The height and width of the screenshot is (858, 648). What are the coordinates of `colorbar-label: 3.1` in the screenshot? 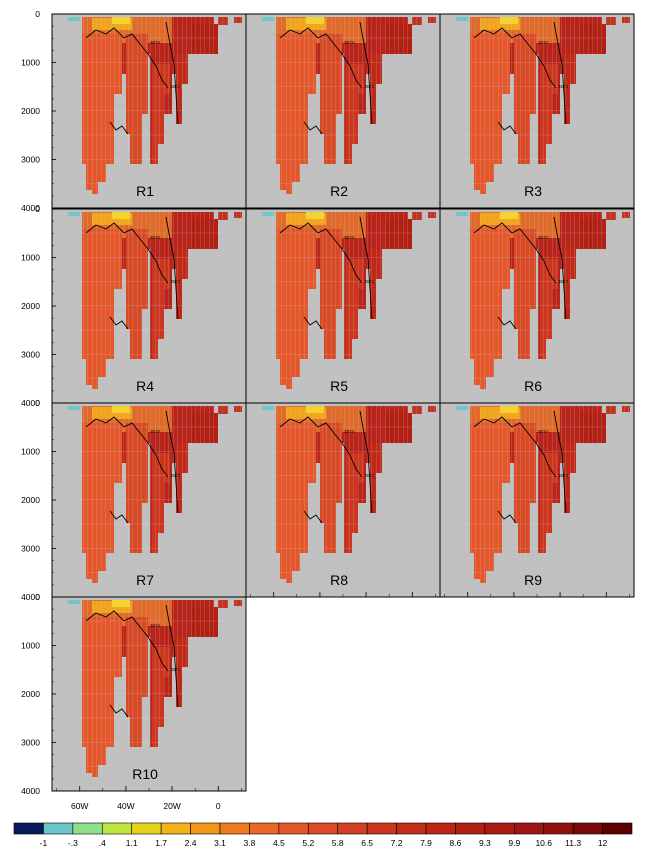 It's located at (220, 843).